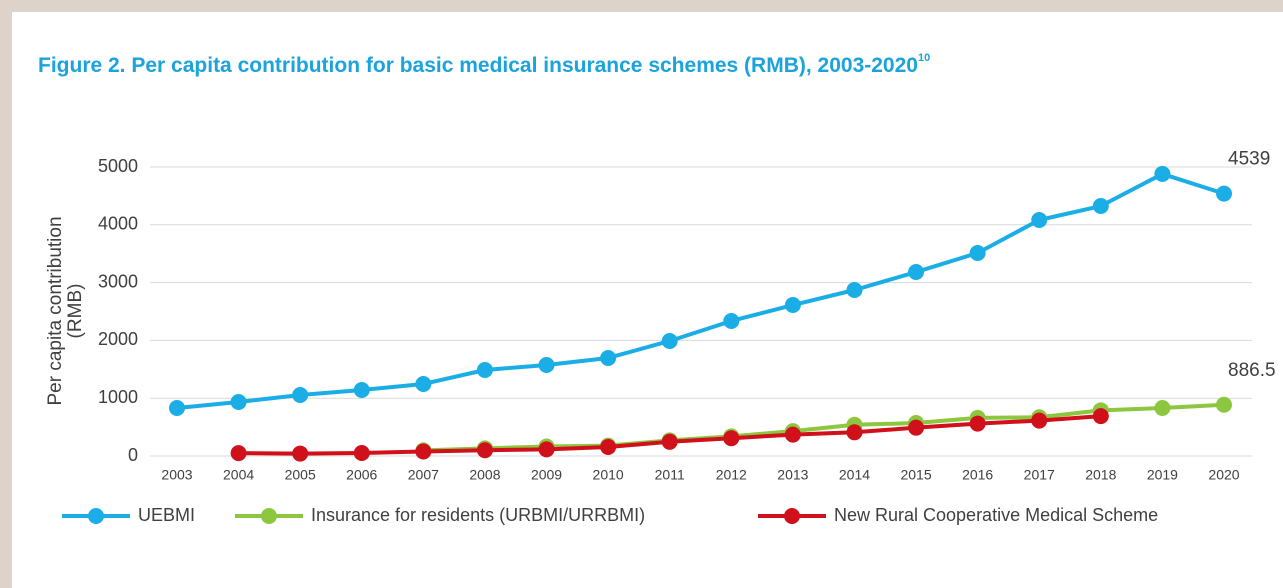 This screenshot has width=1283, height=588. Describe the element at coordinates (731, 475) in the screenshot. I see `x-tick-label: 2012` at that location.